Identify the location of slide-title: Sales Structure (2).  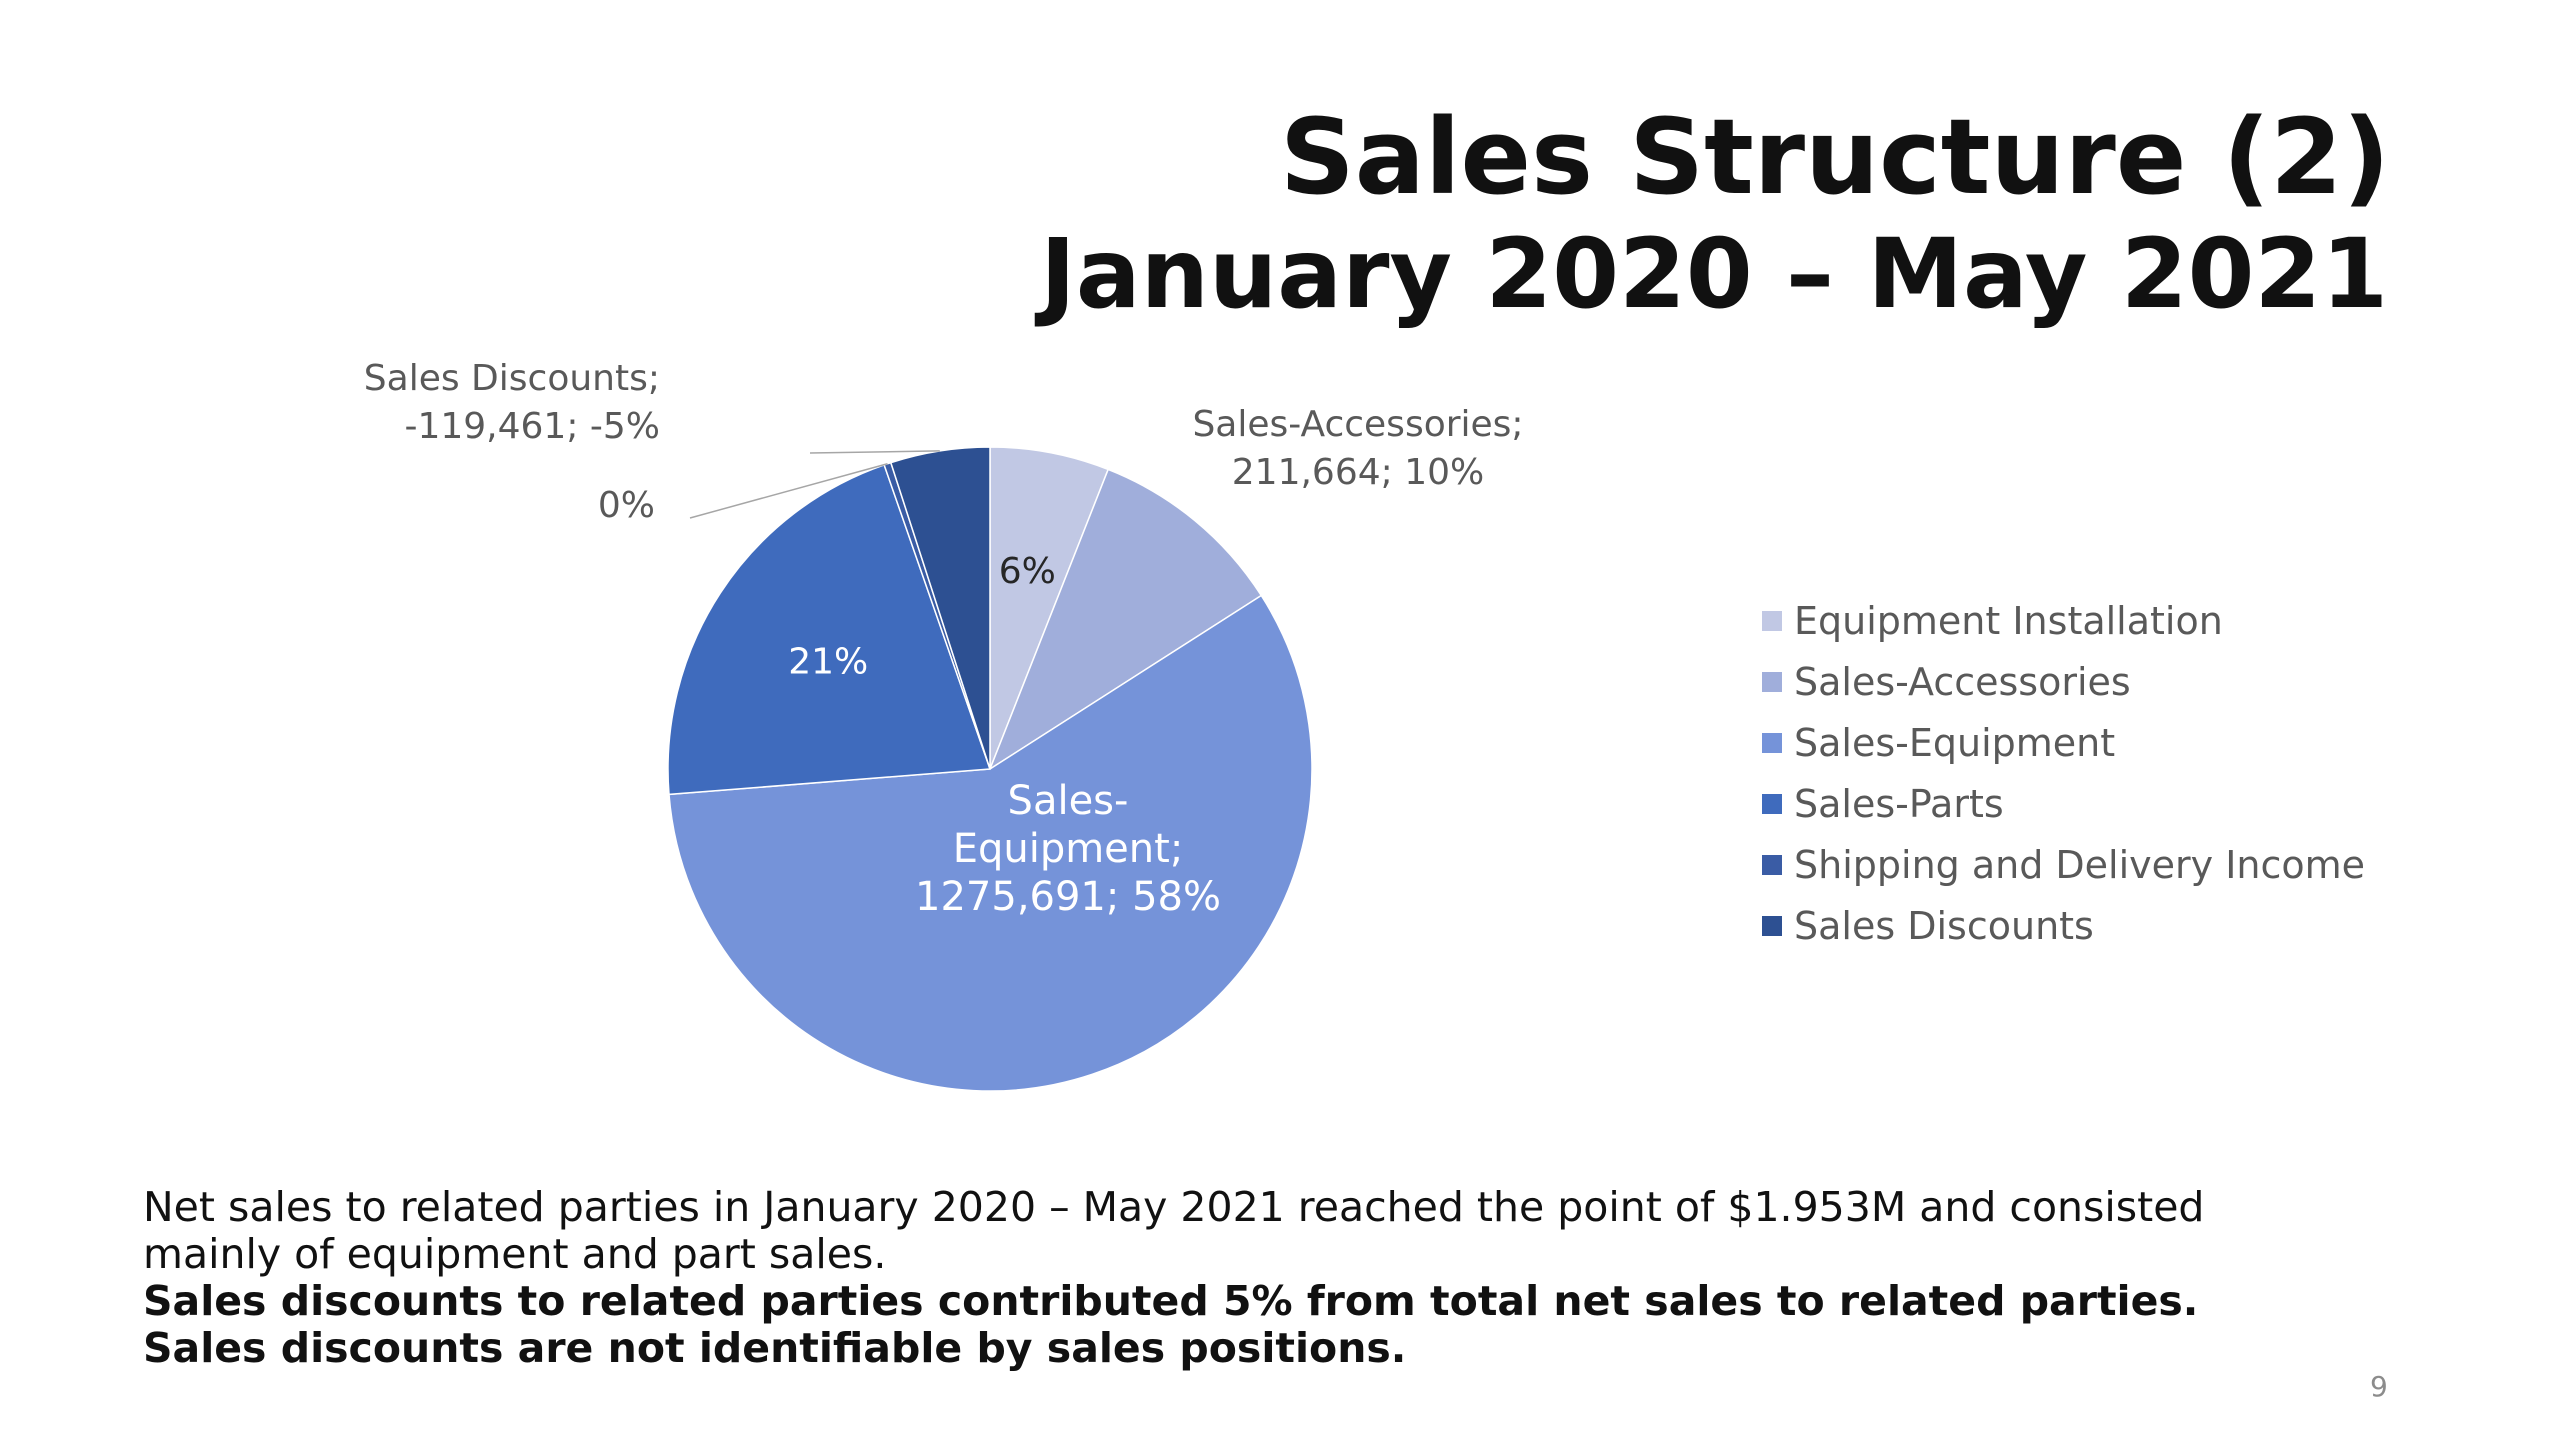
(1834, 157).